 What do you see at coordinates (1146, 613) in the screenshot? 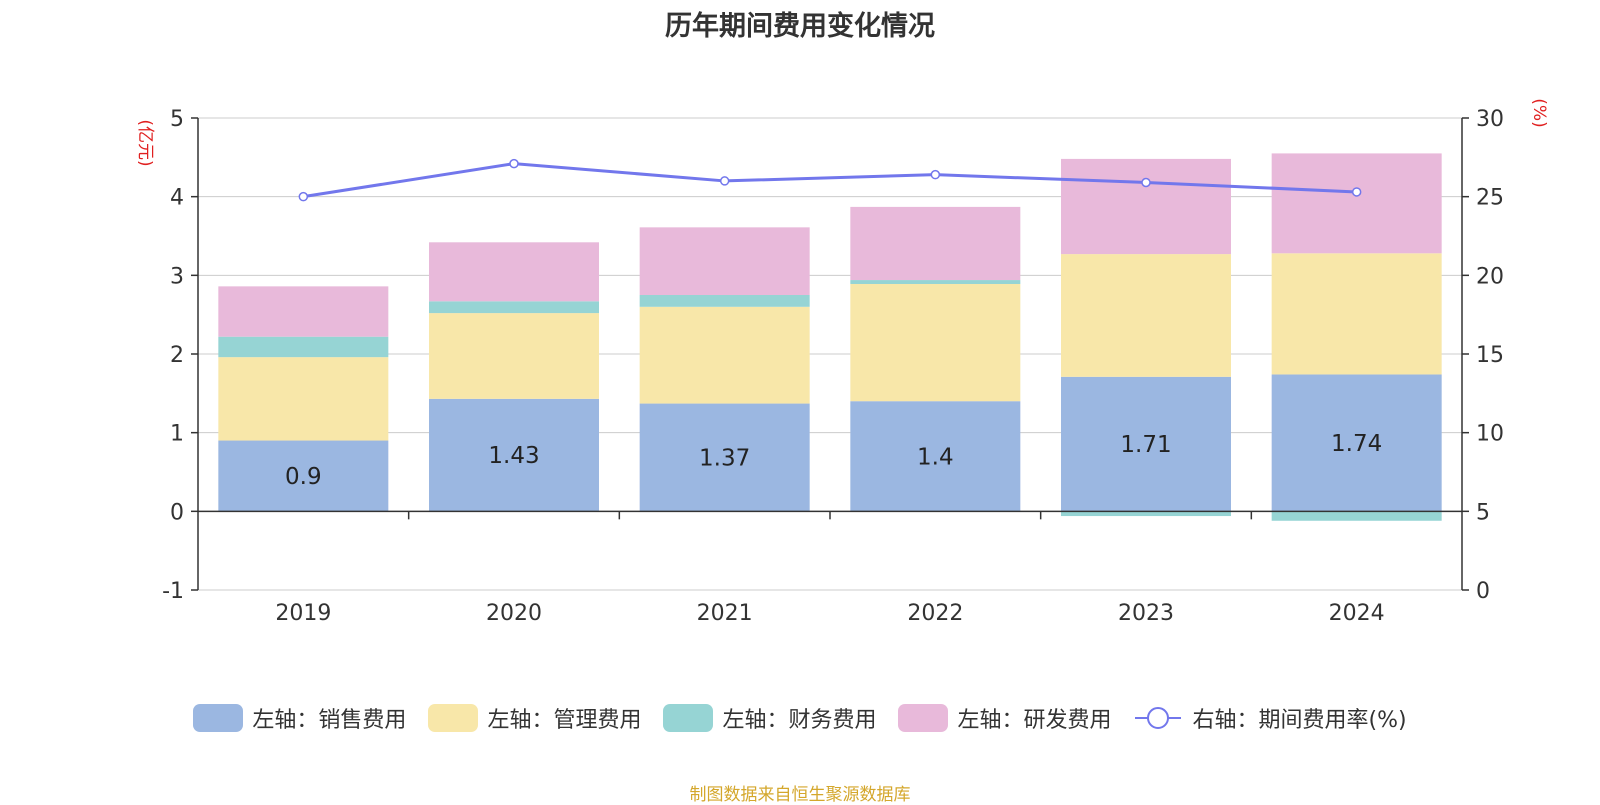
I see `x-tick-label: 2023` at bounding box center [1146, 613].